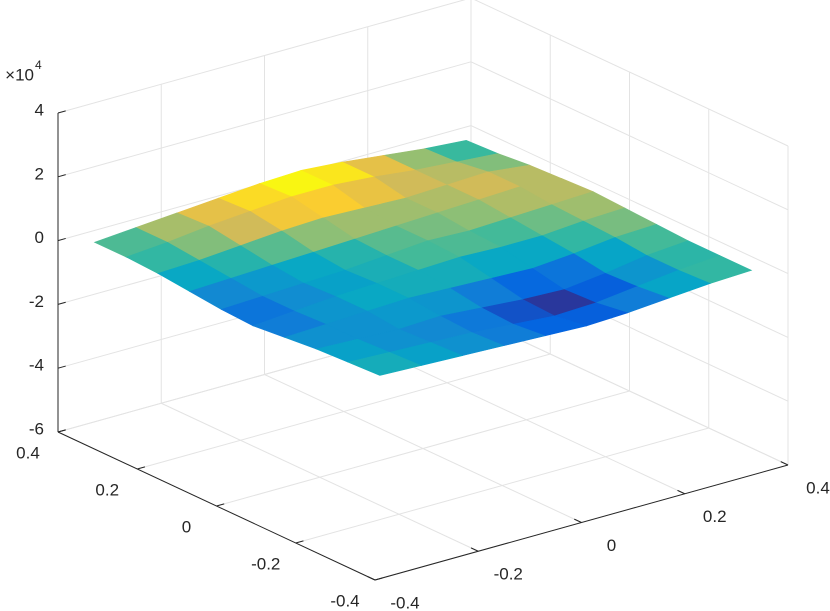 The height and width of the screenshot is (611, 830). I want to click on surface-patch, so click(385, 364).